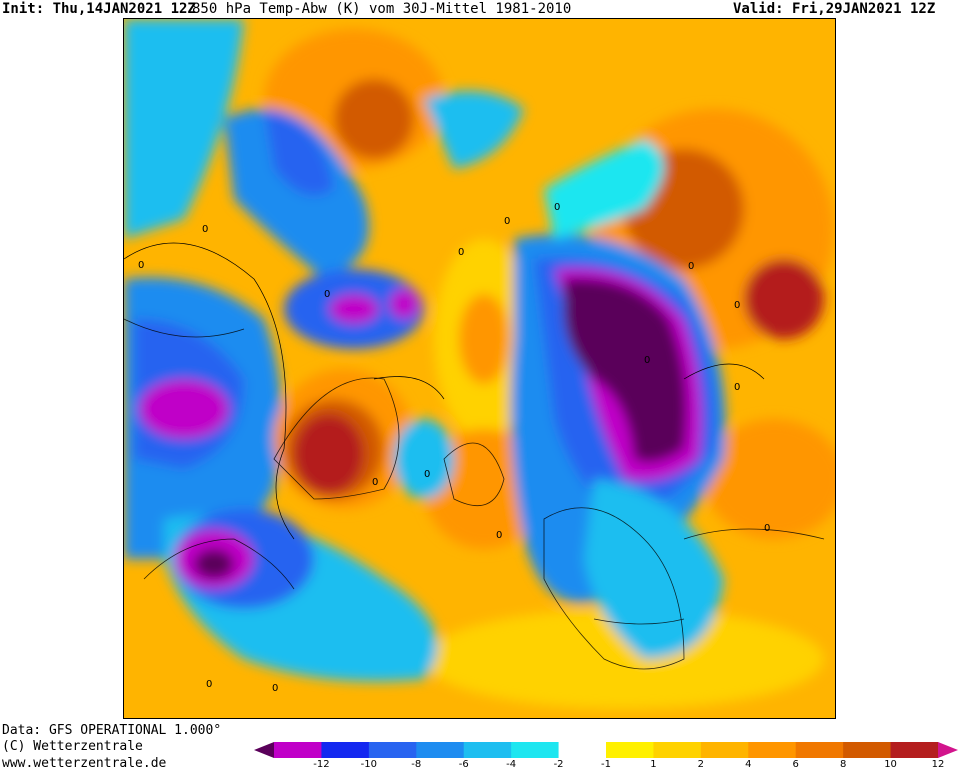  Describe the element at coordinates (606, 764) in the screenshot. I see `colorbar-tick-label: -1` at that location.